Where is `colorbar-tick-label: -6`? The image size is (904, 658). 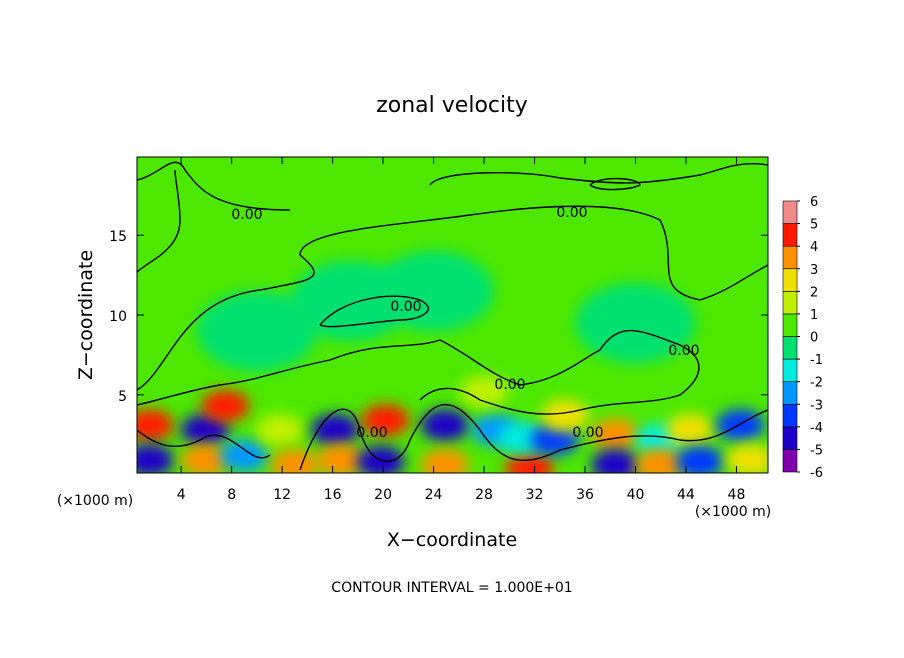 colorbar-tick-label: -6 is located at coordinates (816, 473).